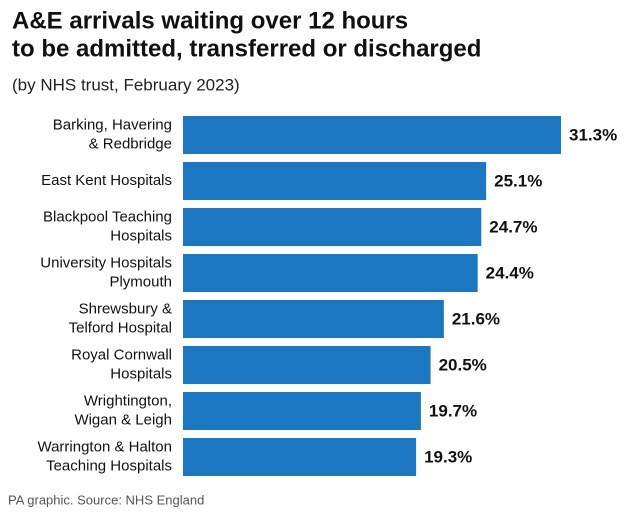 This screenshot has height=518, width=640. I want to click on category-label: Blackpool Teaching, so click(107, 216).